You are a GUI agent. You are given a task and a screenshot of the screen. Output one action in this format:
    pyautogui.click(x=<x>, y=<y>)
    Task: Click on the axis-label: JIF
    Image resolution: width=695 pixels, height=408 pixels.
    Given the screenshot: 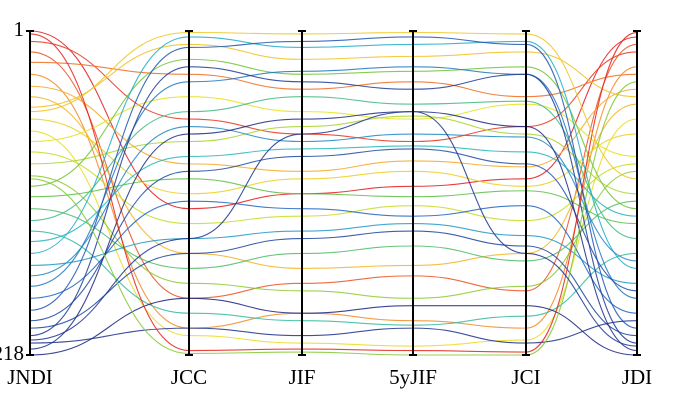 What is the action you would take?
    pyautogui.click(x=302, y=377)
    